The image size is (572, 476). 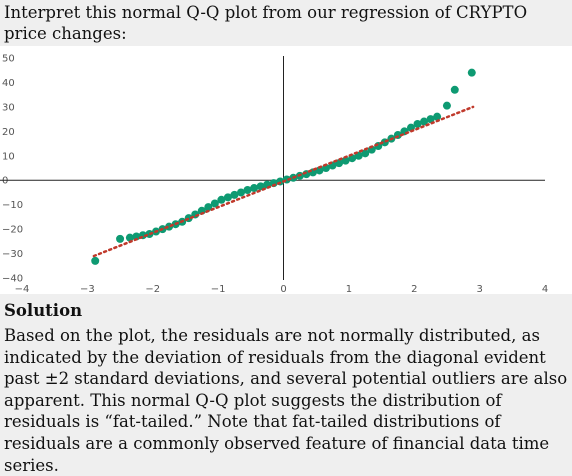 What do you see at coordinates (12, 205) in the screenshot?
I see `y-tick-label: −10` at bounding box center [12, 205].